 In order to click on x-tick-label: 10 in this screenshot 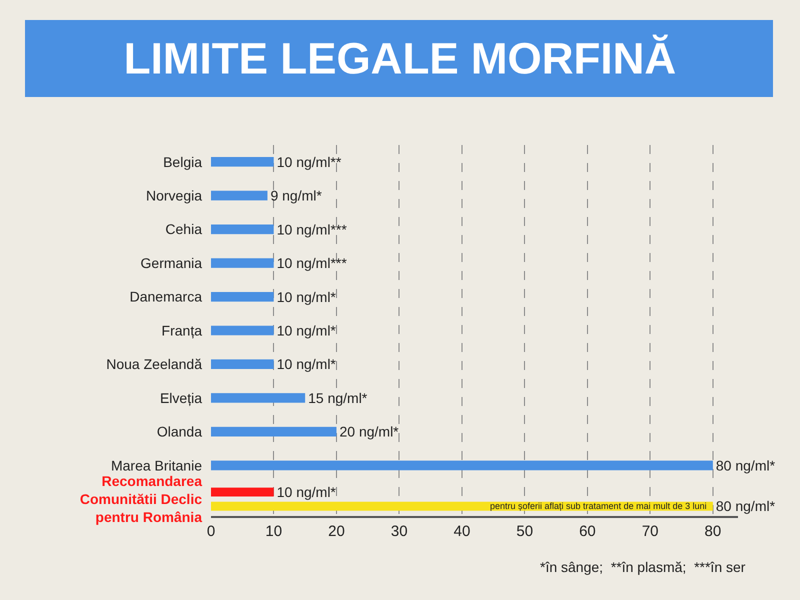, I will do `click(273, 531)`.